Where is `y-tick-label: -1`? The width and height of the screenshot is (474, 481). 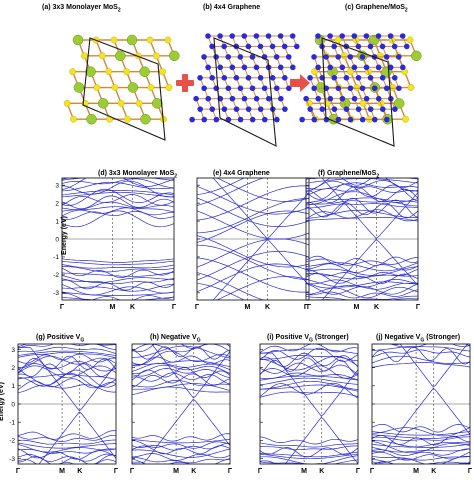
y-tick-label: -1 is located at coordinates (56, 257).